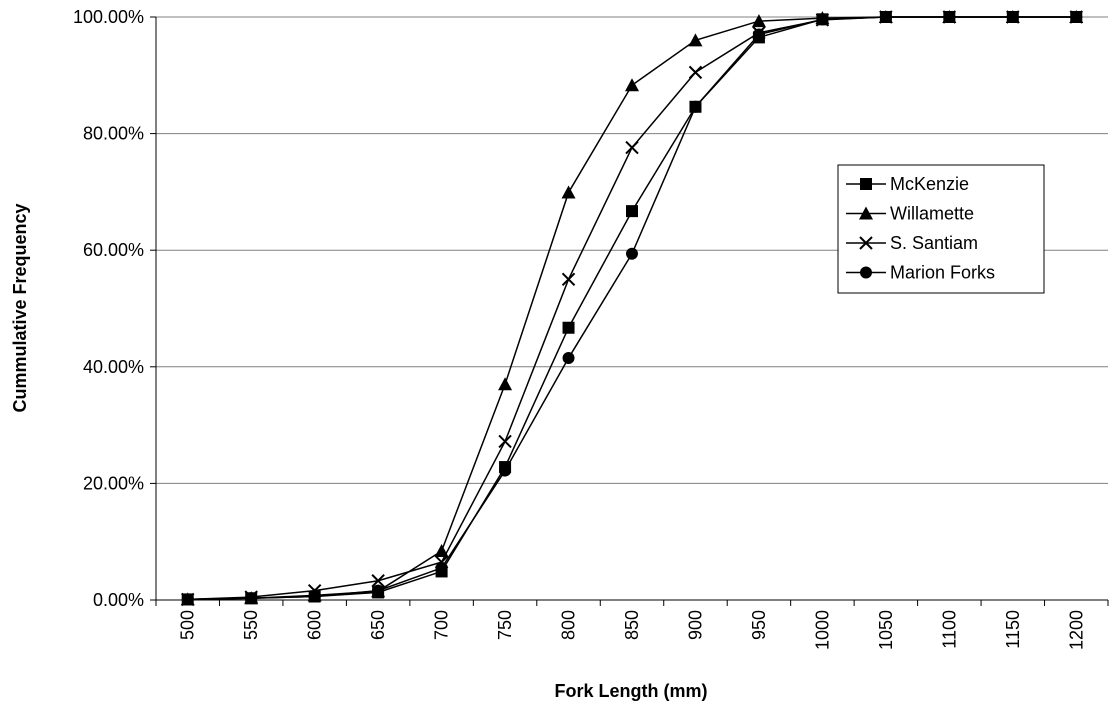 Image resolution: width=1112 pixels, height=713 pixels. I want to click on legend-label: McKenzie, so click(929, 184).